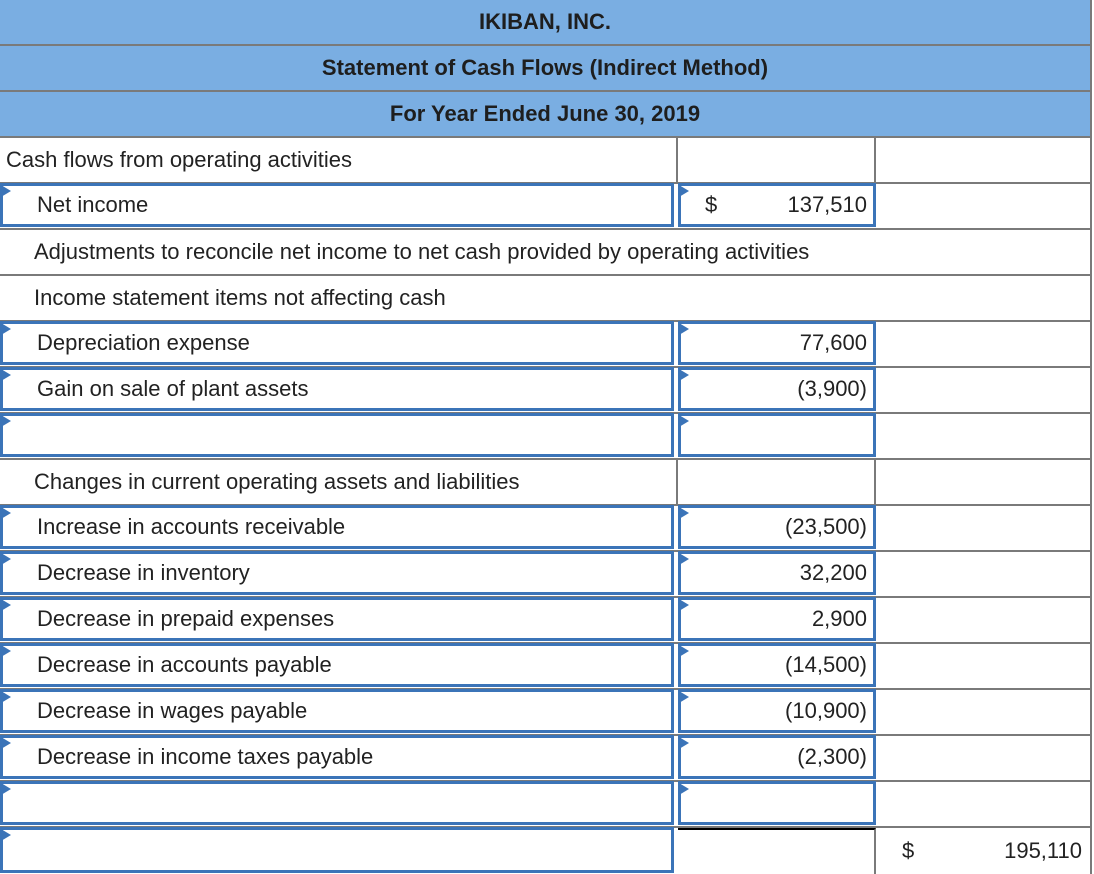 This screenshot has width=1094, height=874. I want to click on amount-value: (14,500), so click(826, 664).